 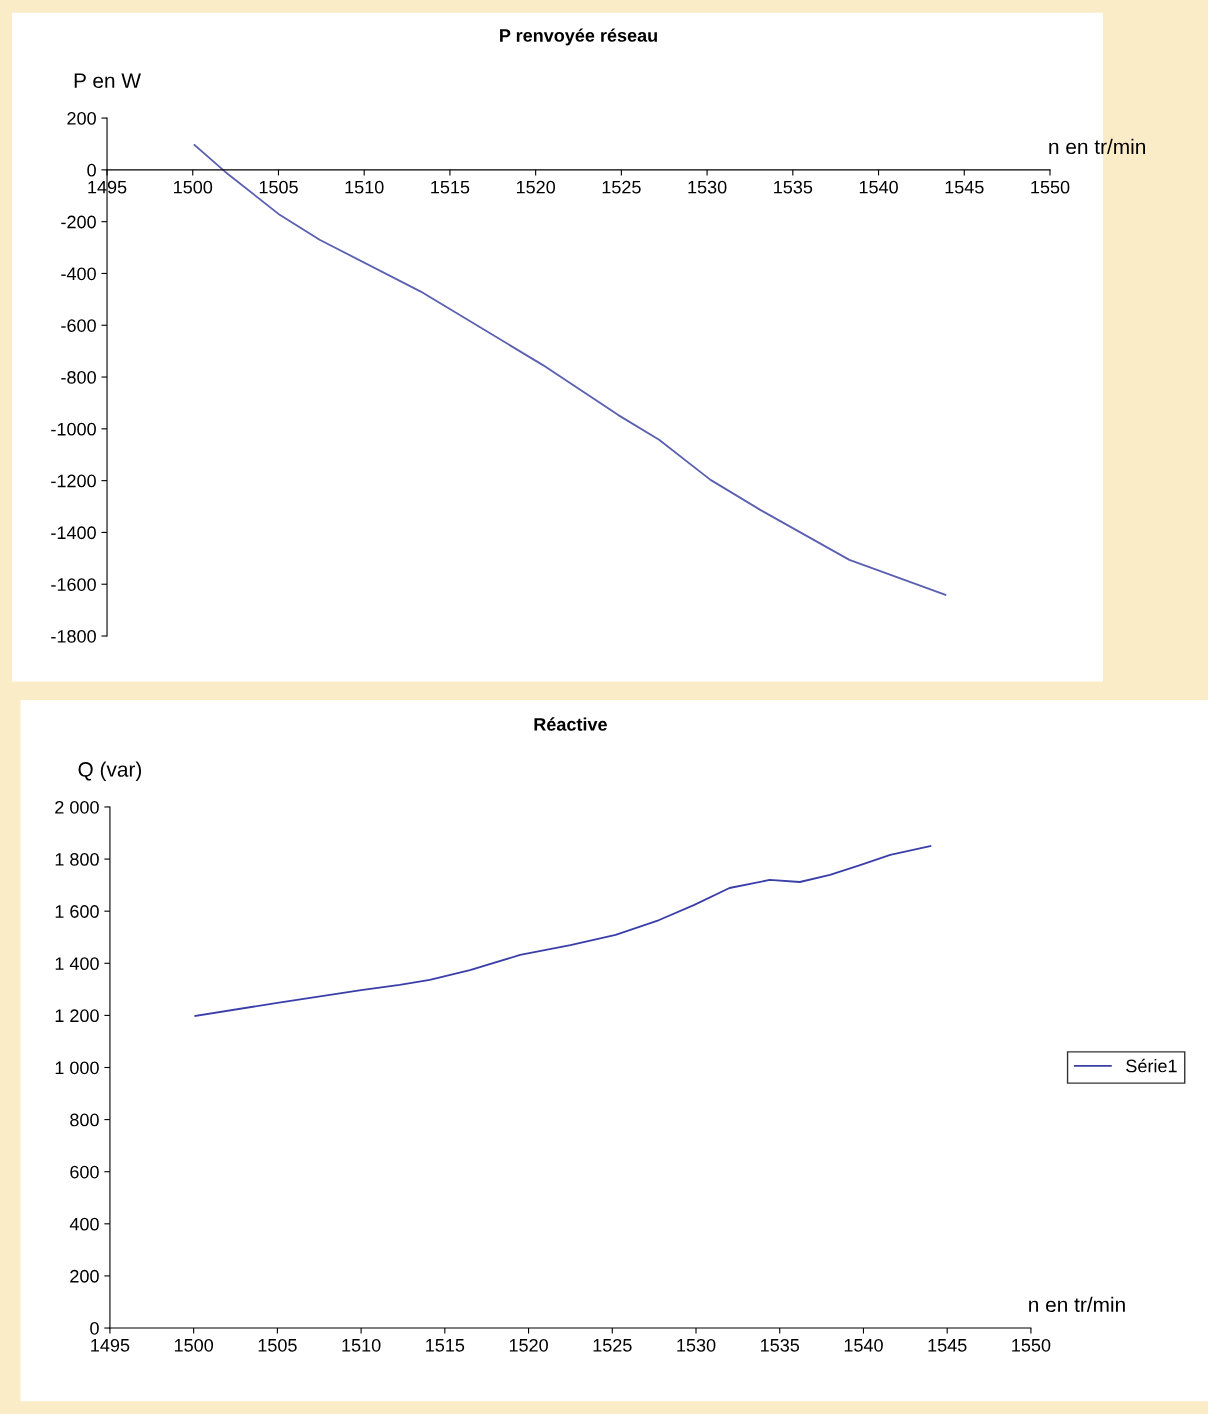 I want to click on y-tick-label: 800, so click(x=84, y=1120).